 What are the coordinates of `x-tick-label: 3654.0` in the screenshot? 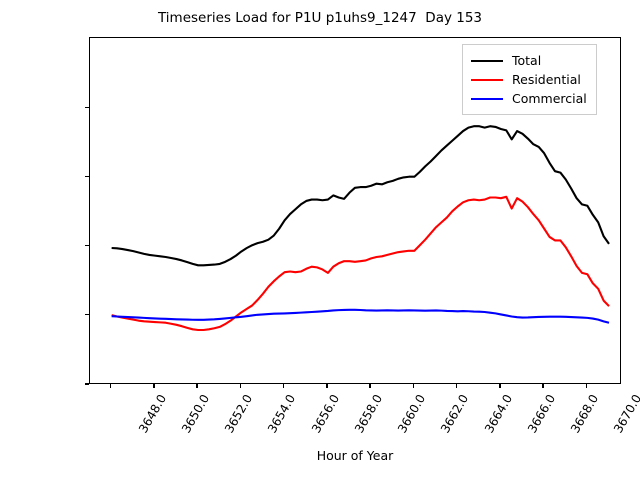 It's located at (282, 414).